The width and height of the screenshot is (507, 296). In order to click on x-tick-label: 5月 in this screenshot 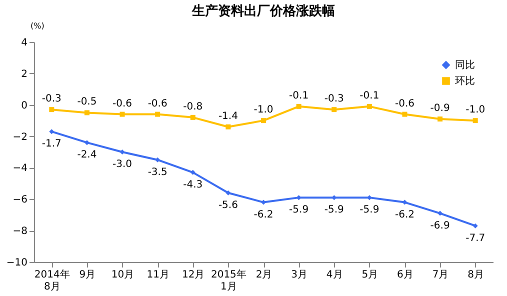, I will do `click(370, 275)`.